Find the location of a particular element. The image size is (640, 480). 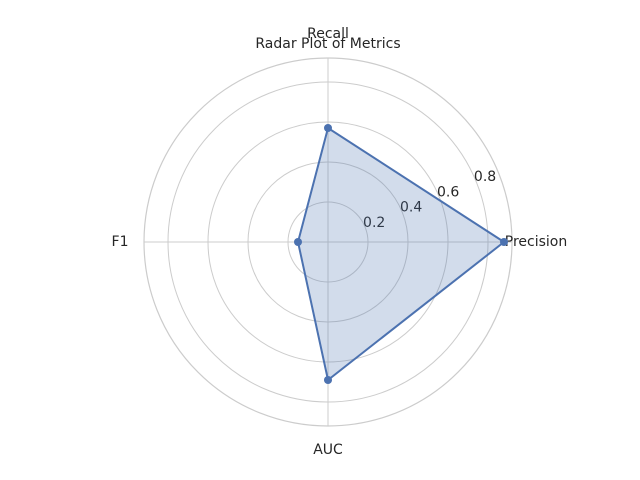

r-tick-label: 0.6 is located at coordinates (448, 192).